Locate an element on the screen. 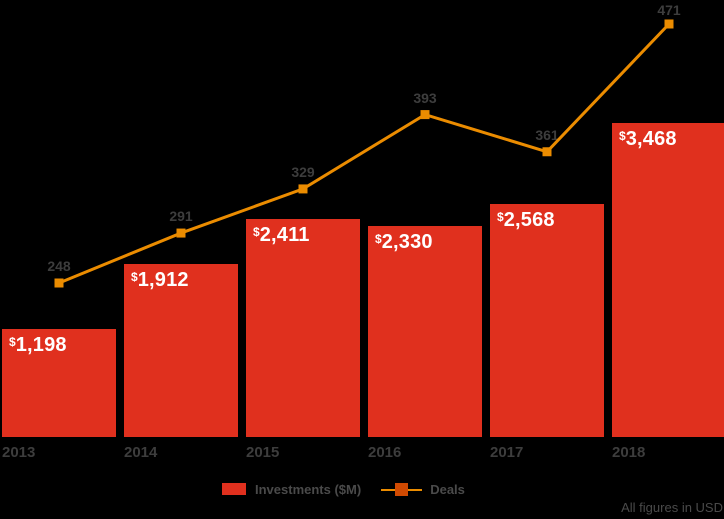 The image size is (724, 519). legend-deals-label: Deals is located at coordinates (447, 489).